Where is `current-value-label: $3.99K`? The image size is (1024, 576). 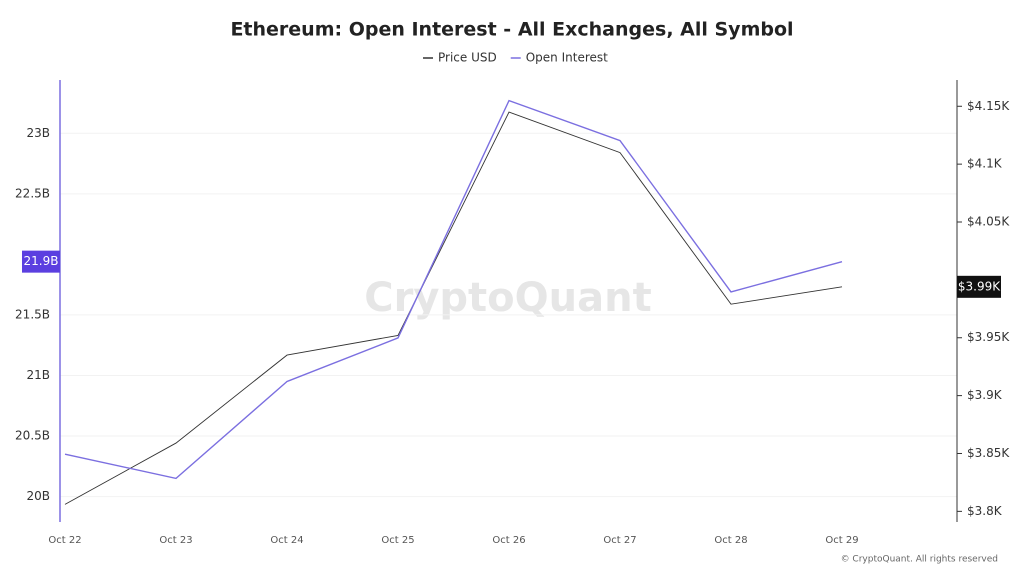 current-value-label: $3.99K is located at coordinates (979, 286).